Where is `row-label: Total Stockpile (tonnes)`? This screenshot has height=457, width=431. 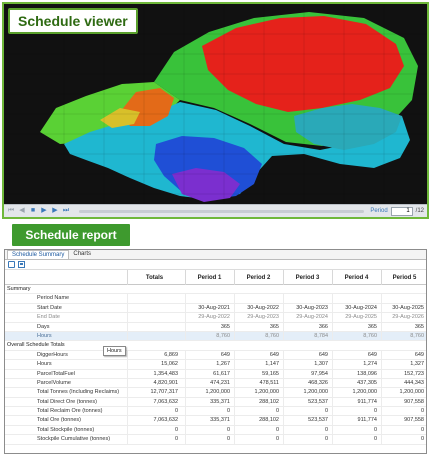 row-label: Total Stockpile (tonnes) is located at coordinates (66, 429).